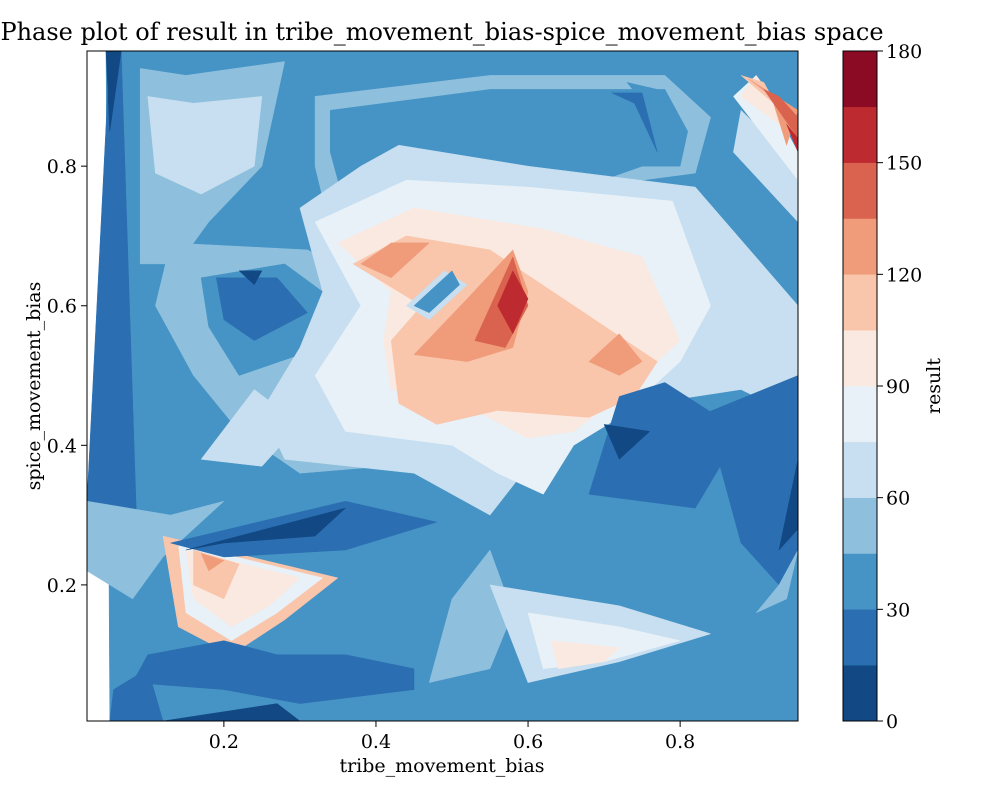 The height and width of the screenshot is (800, 1000). I want to click on colorbar-tick-label: 150, so click(904, 164).